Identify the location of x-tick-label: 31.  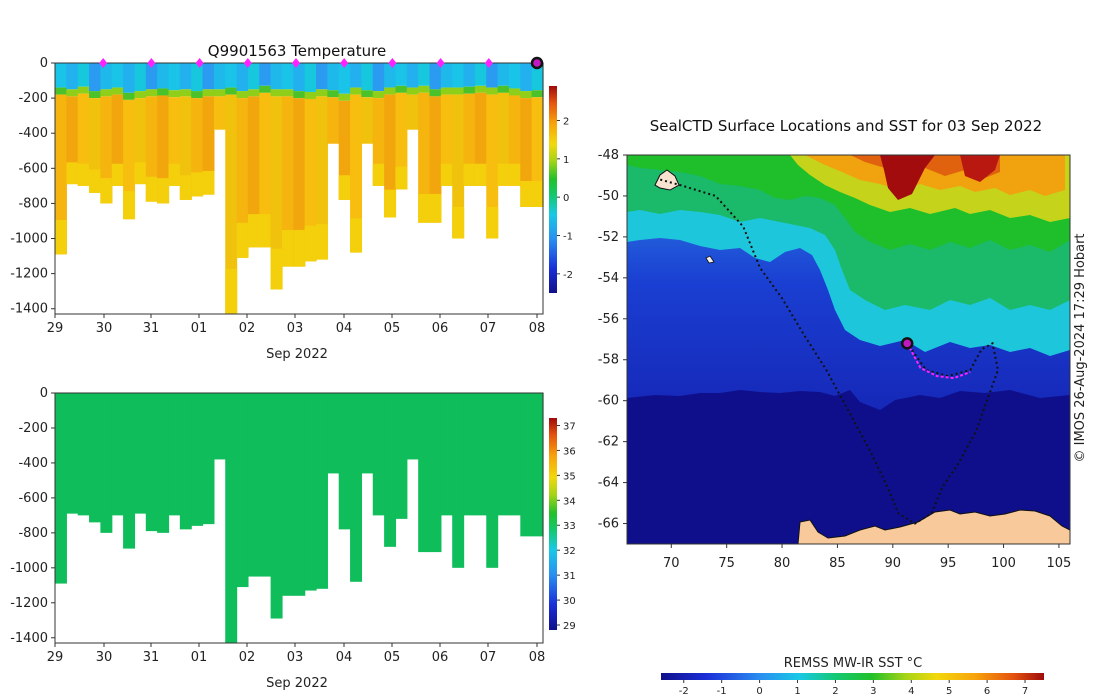
(151, 328).